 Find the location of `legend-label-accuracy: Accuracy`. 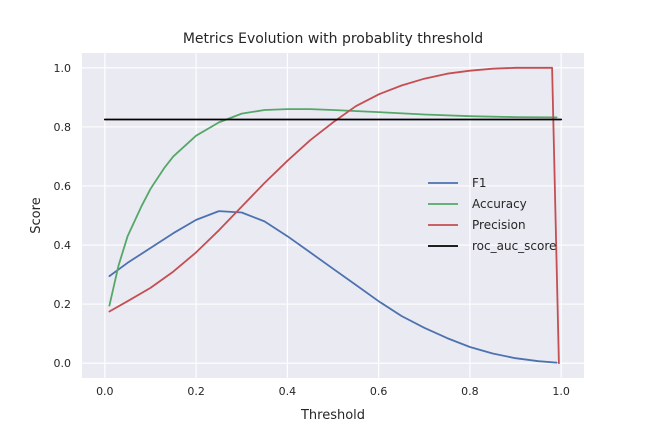

legend-label-accuracy: Accuracy is located at coordinates (499, 204).